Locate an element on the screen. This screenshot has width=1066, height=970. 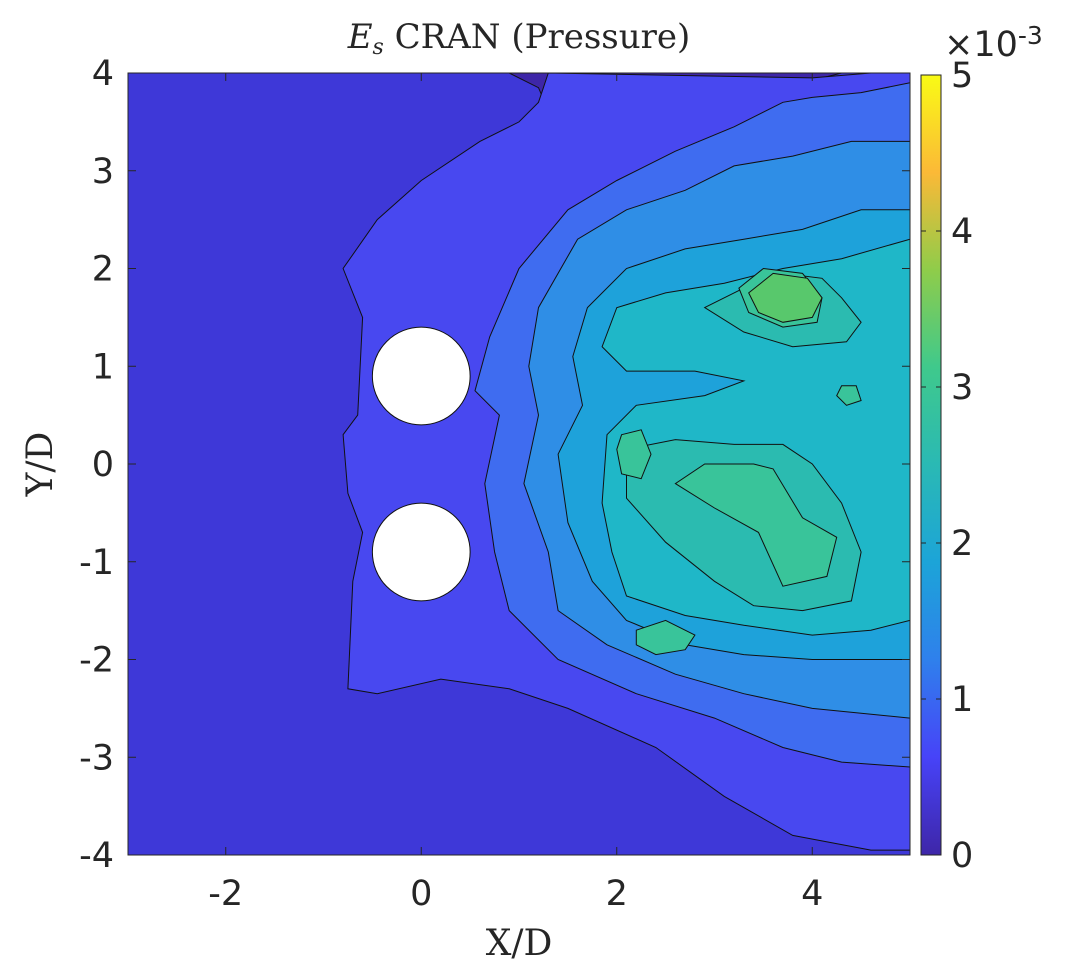
y-tick-label: -1 is located at coordinates (96, 563).